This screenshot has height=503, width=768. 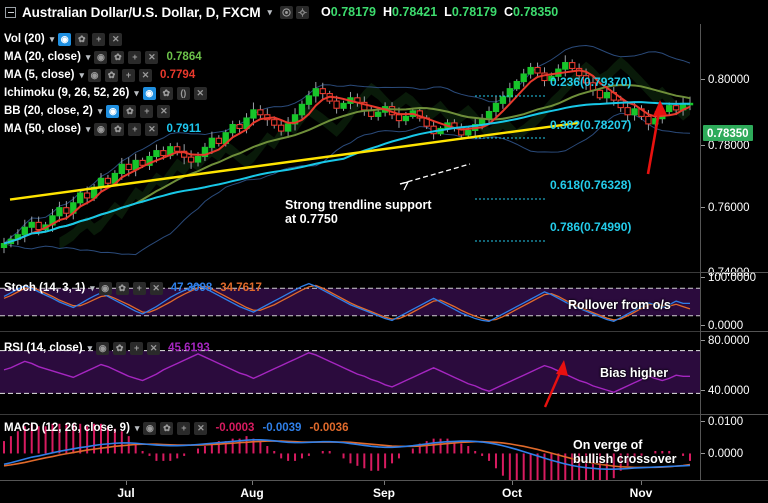 What do you see at coordinates (509, 12) in the screenshot?
I see `ohlc-close-label: C` at bounding box center [509, 12].